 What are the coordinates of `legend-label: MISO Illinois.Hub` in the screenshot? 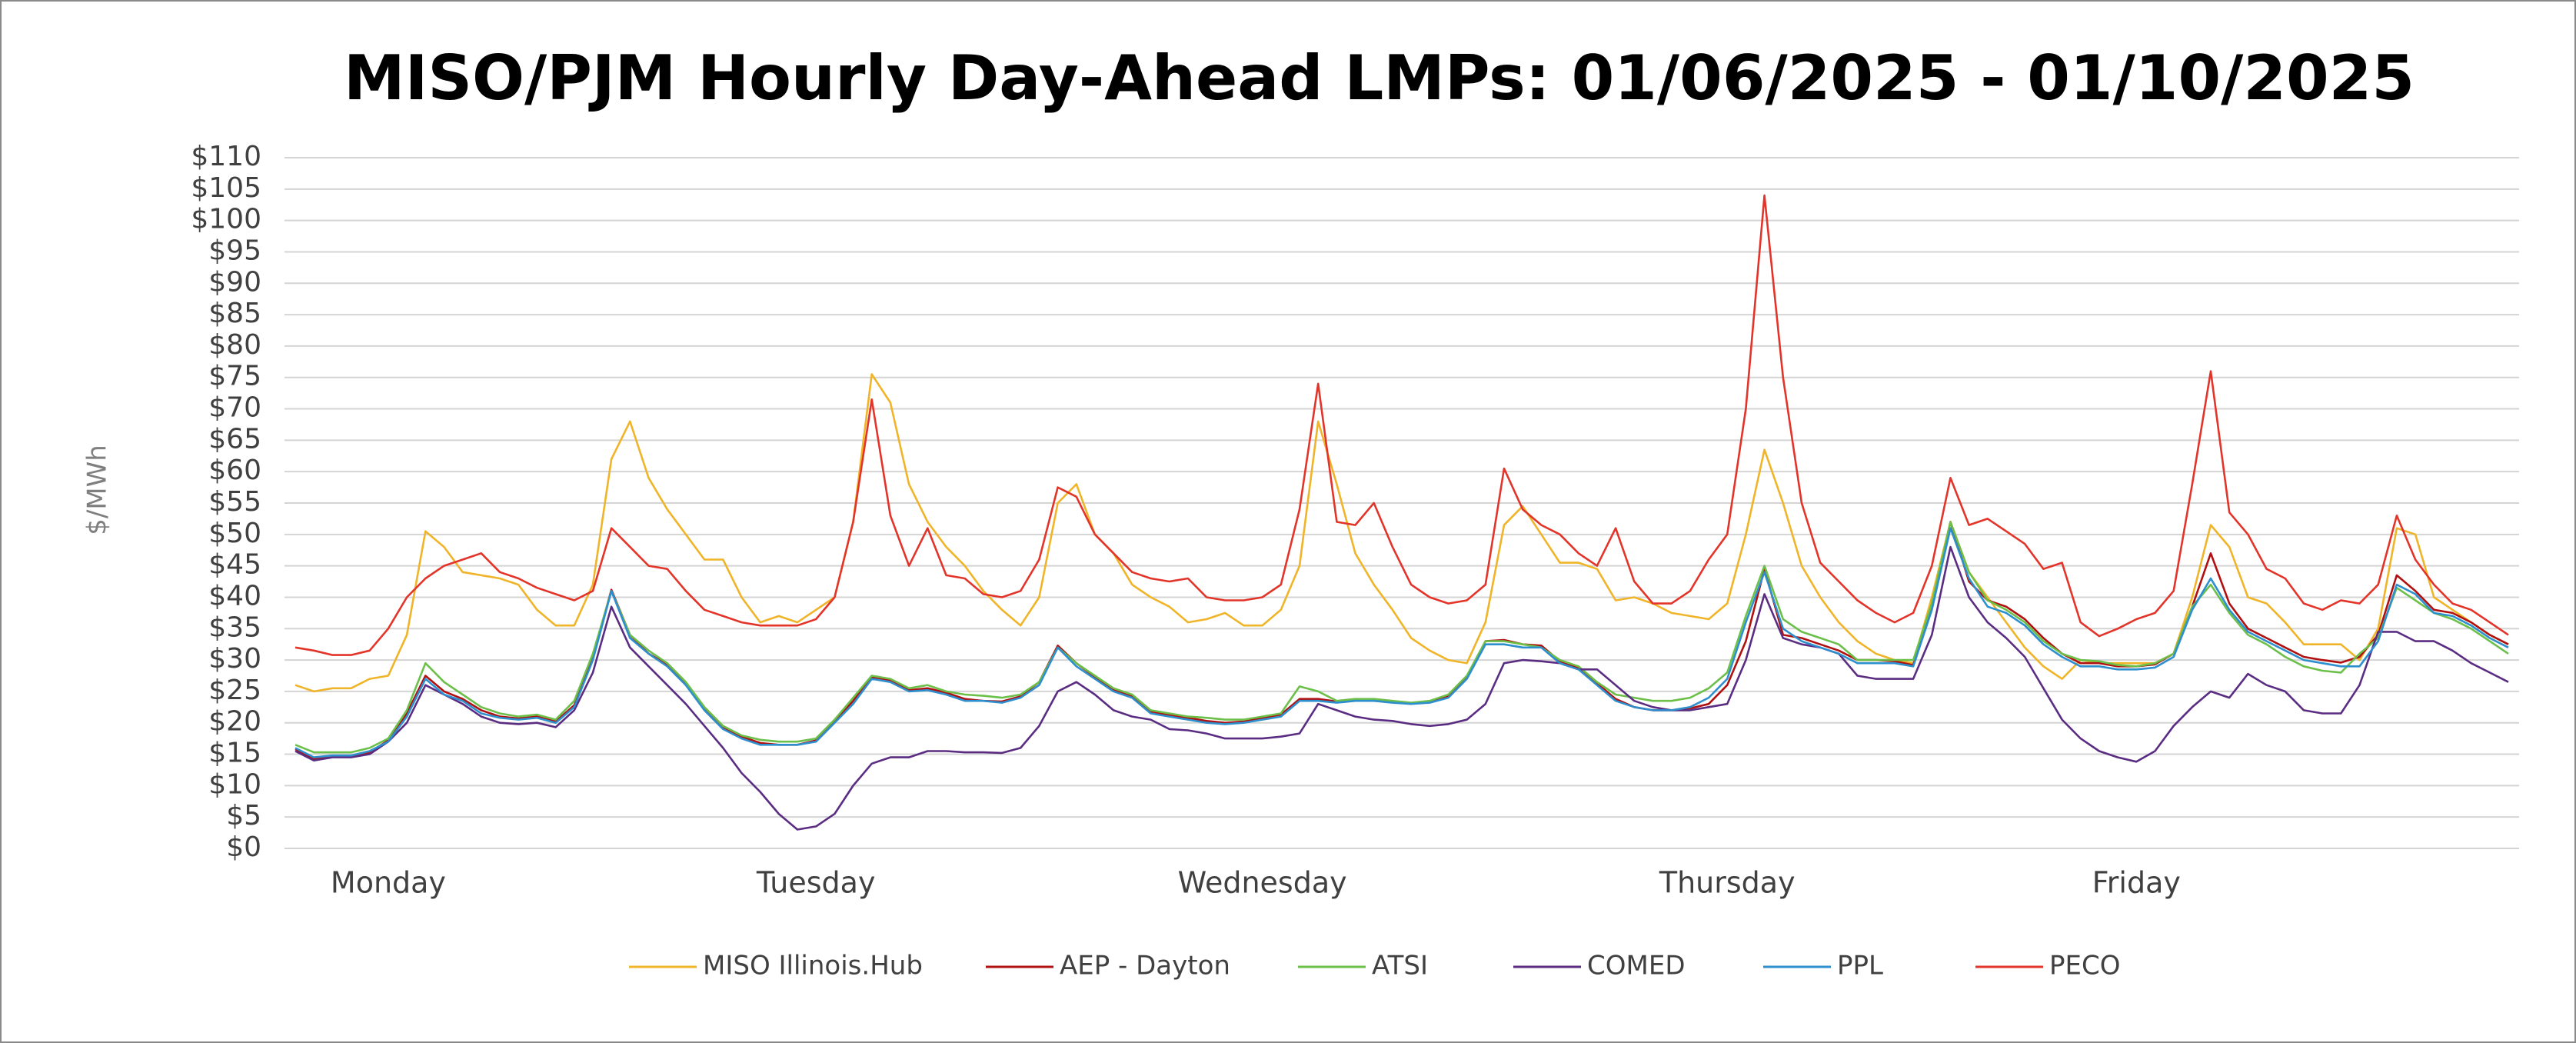 It's located at (813, 966).